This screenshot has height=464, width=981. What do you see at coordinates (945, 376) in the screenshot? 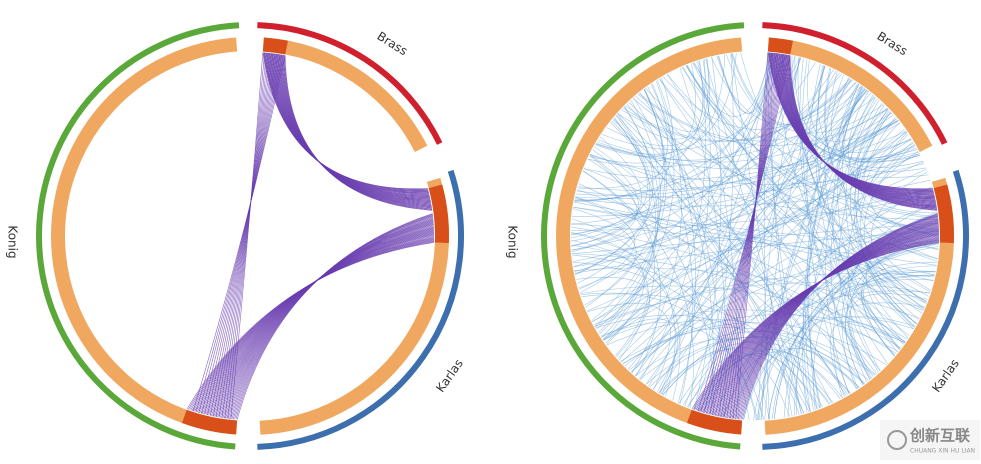
I see `segment-label: Karlas` at bounding box center [945, 376].